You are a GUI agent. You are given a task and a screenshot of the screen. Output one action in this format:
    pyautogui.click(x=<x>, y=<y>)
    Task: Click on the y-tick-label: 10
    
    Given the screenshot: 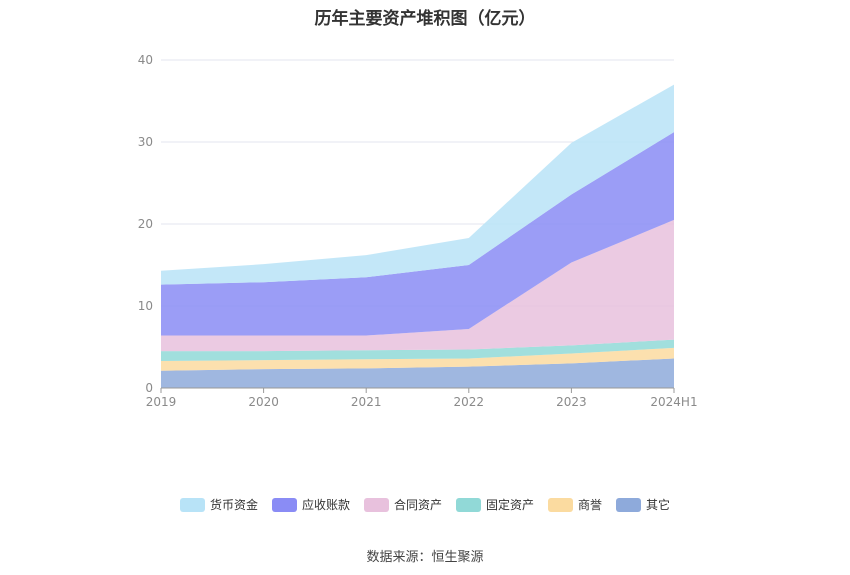 What is the action you would take?
    pyautogui.click(x=145, y=306)
    